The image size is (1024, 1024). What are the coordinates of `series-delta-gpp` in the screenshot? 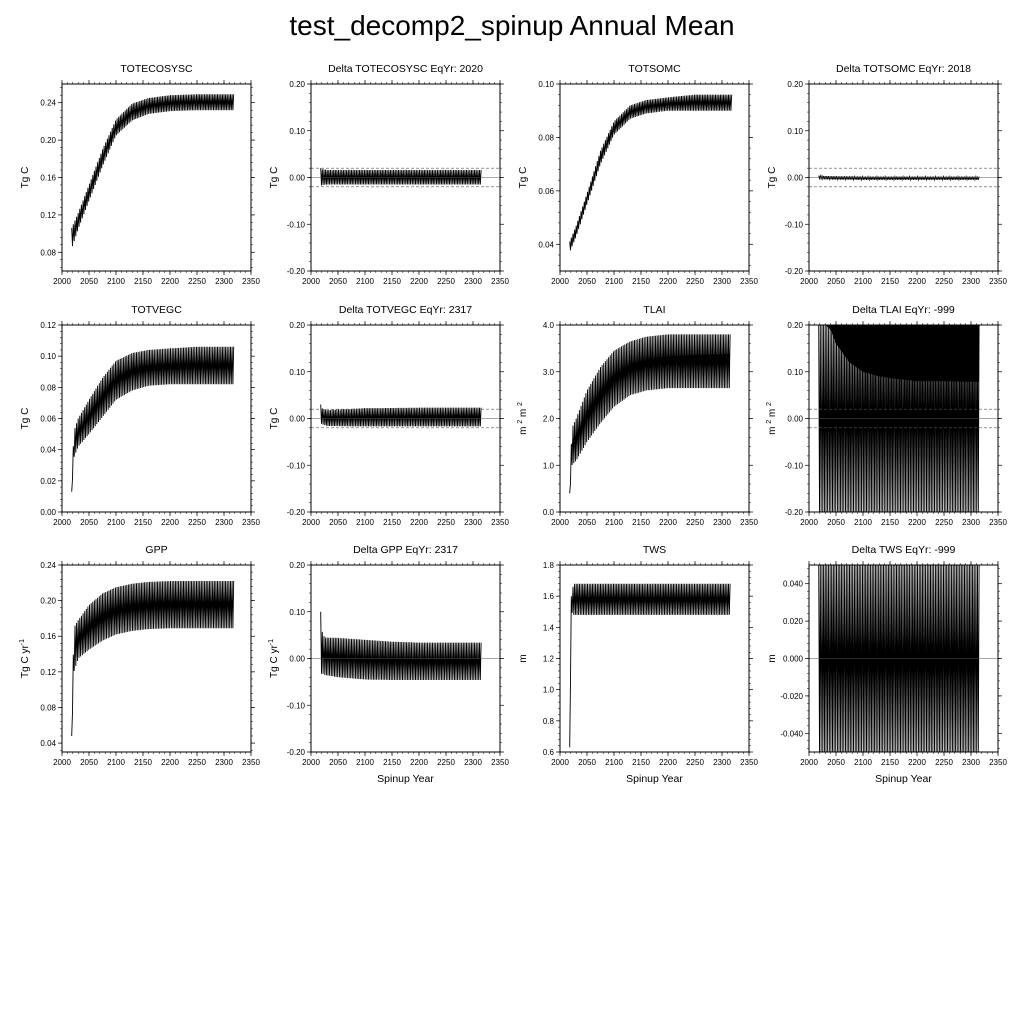 It's located at (401, 646).